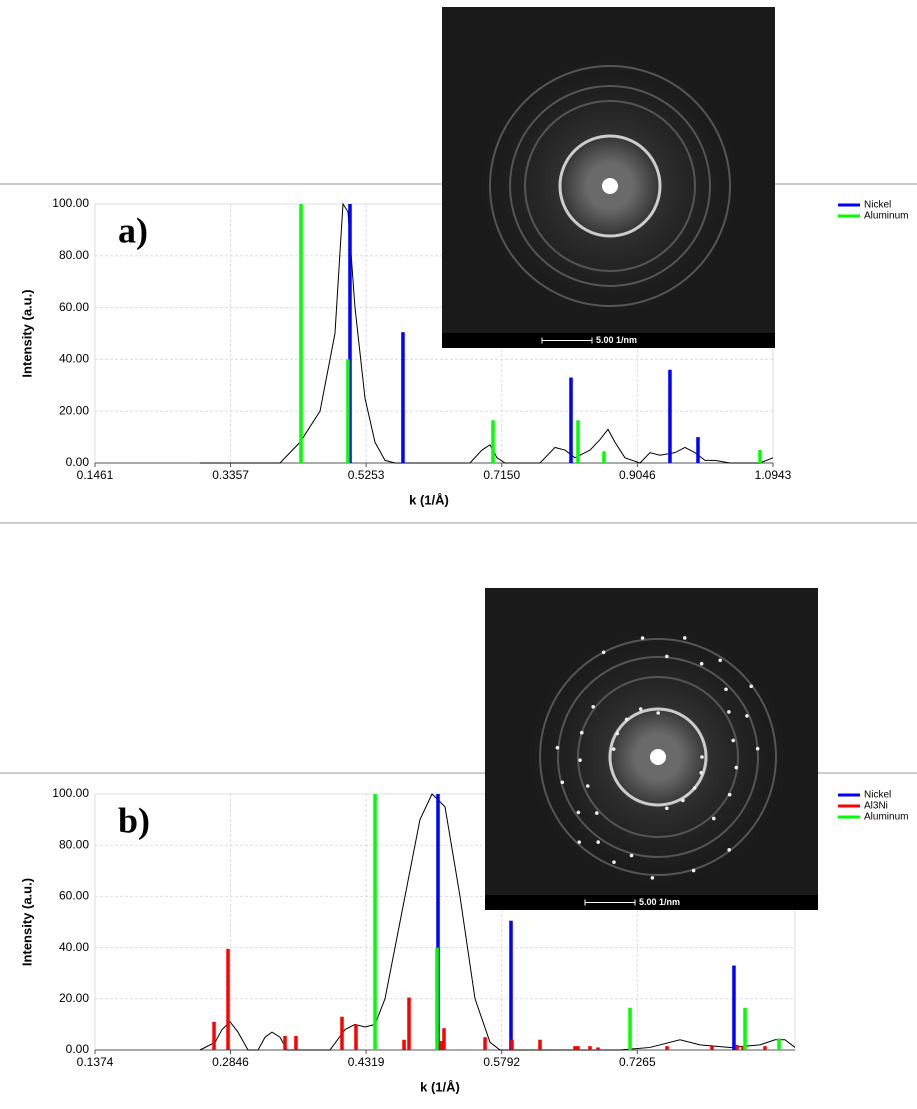 The image size is (917, 1109). What do you see at coordinates (637, 1062) in the screenshot?
I see `x-tick-label: 0.7265` at bounding box center [637, 1062].